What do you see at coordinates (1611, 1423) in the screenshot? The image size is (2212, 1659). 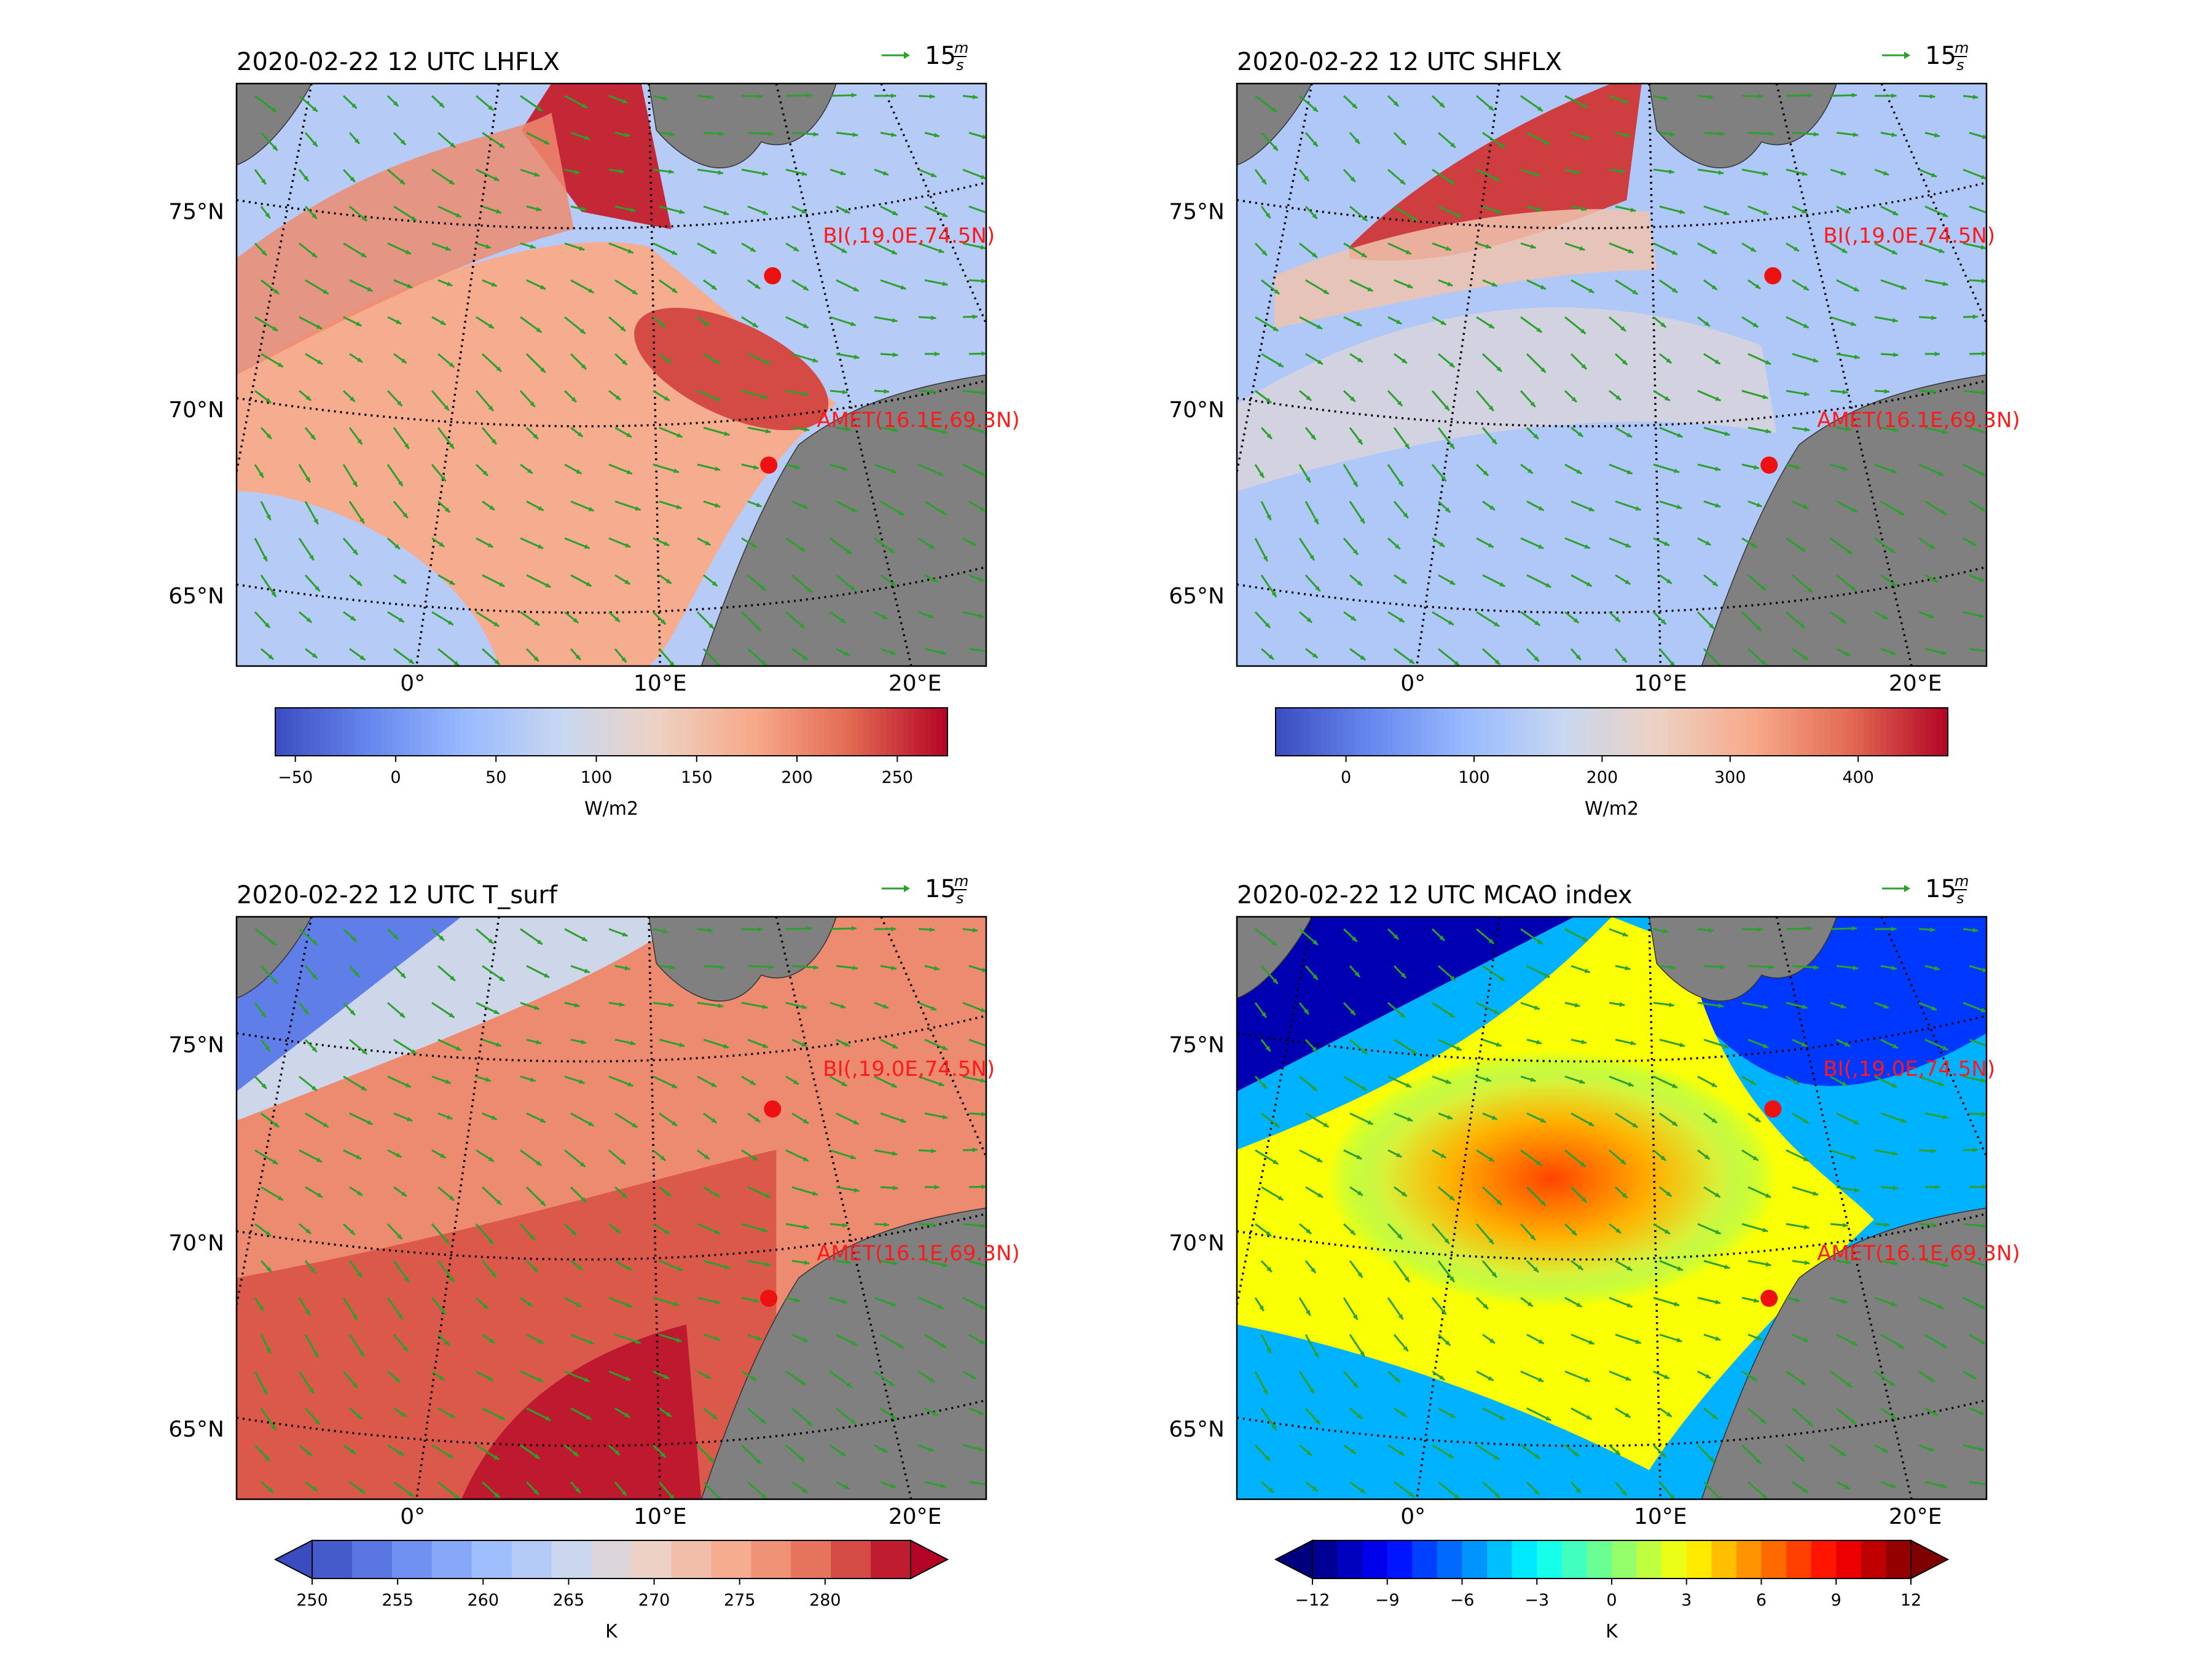 I see `parallel-line` at bounding box center [1611, 1423].